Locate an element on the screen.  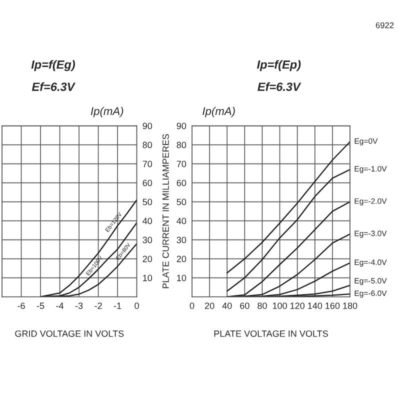
x-tick-label: 140 is located at coordinates (315, 305).